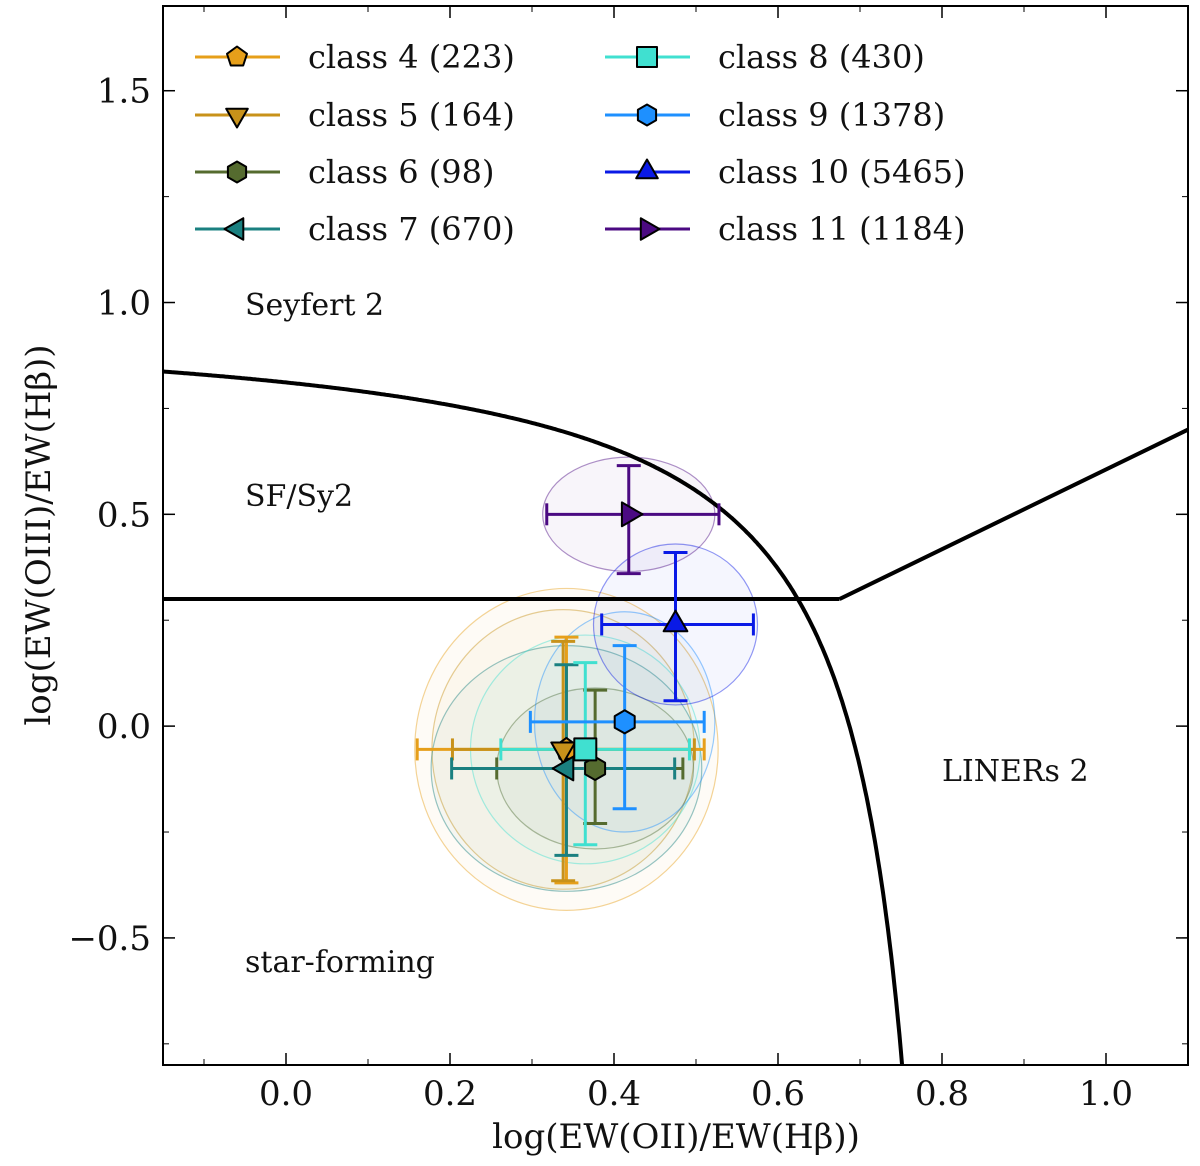  Describe the element at coordinates (842, 172) in the screenshot. I see `legend-entry: class 10 (5465)` at that location.